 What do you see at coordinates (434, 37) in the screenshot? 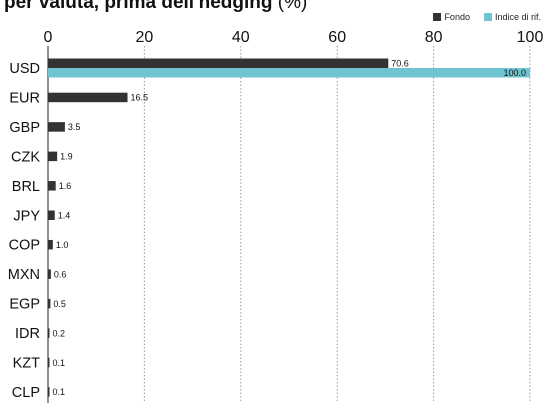
I see `x-tick-label-80: 80` at bounding box center [434, 37].